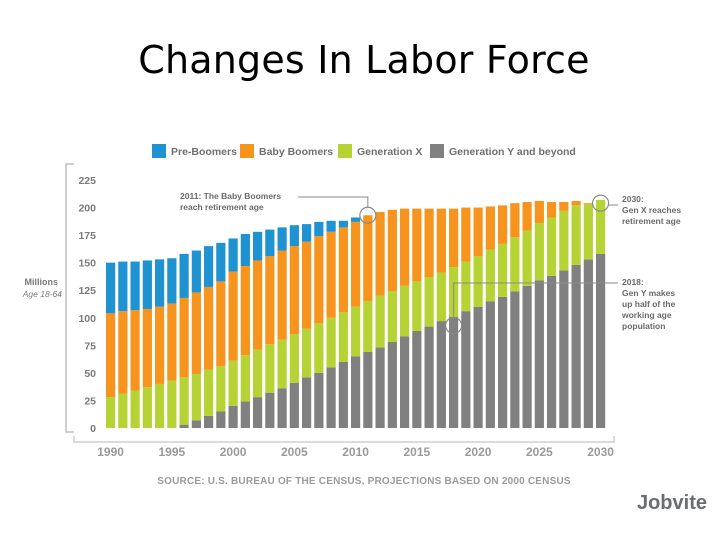  I want to click on x-tick-label: 2030, so click(600, 452).